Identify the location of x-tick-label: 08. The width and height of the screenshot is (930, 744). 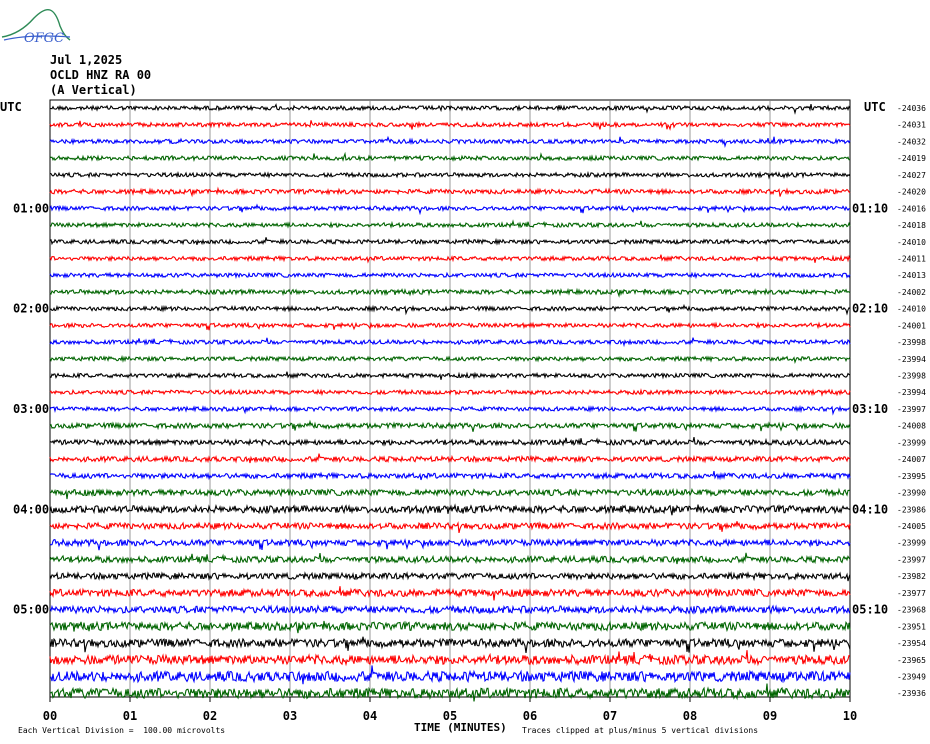
(690, 716).